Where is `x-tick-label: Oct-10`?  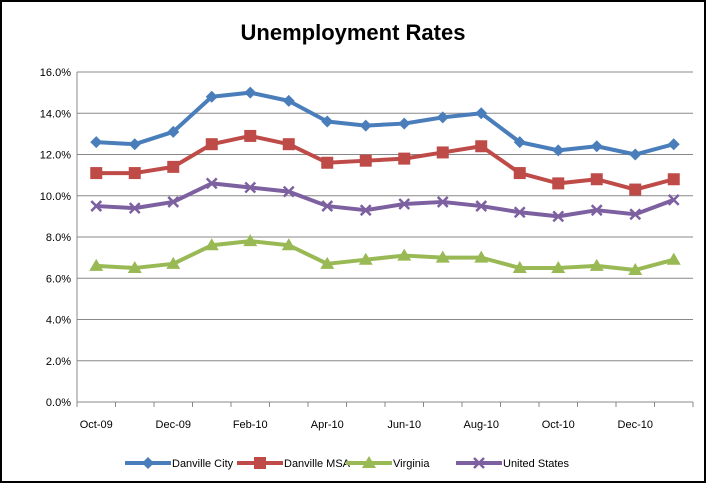 x-tick-label: Oct-10 is located at coordinates (558, 425).